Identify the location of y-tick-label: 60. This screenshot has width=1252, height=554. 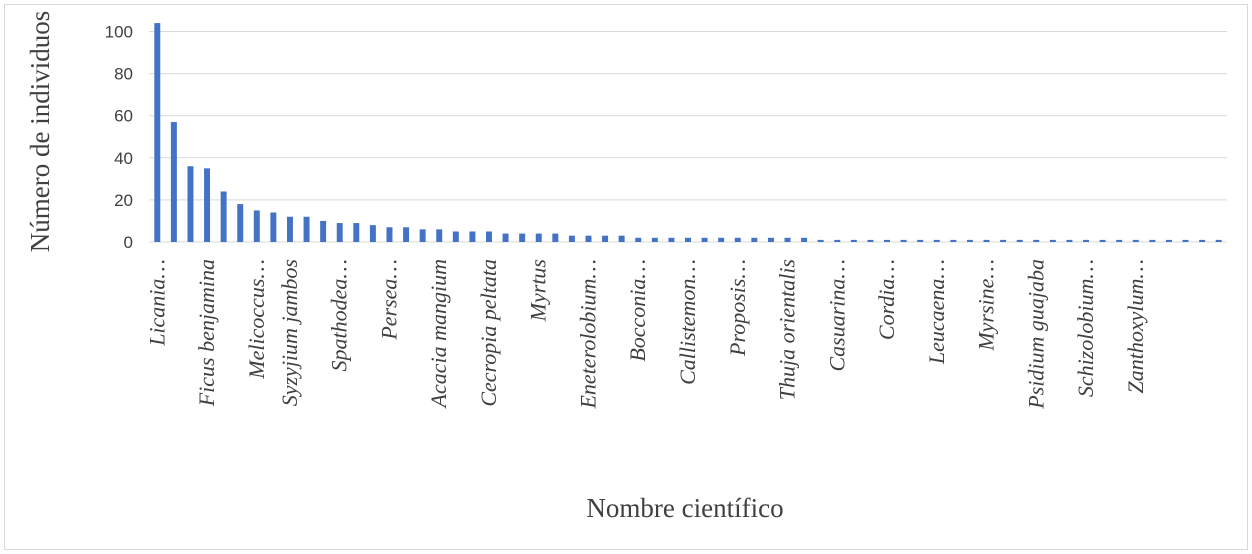
(123, 116).